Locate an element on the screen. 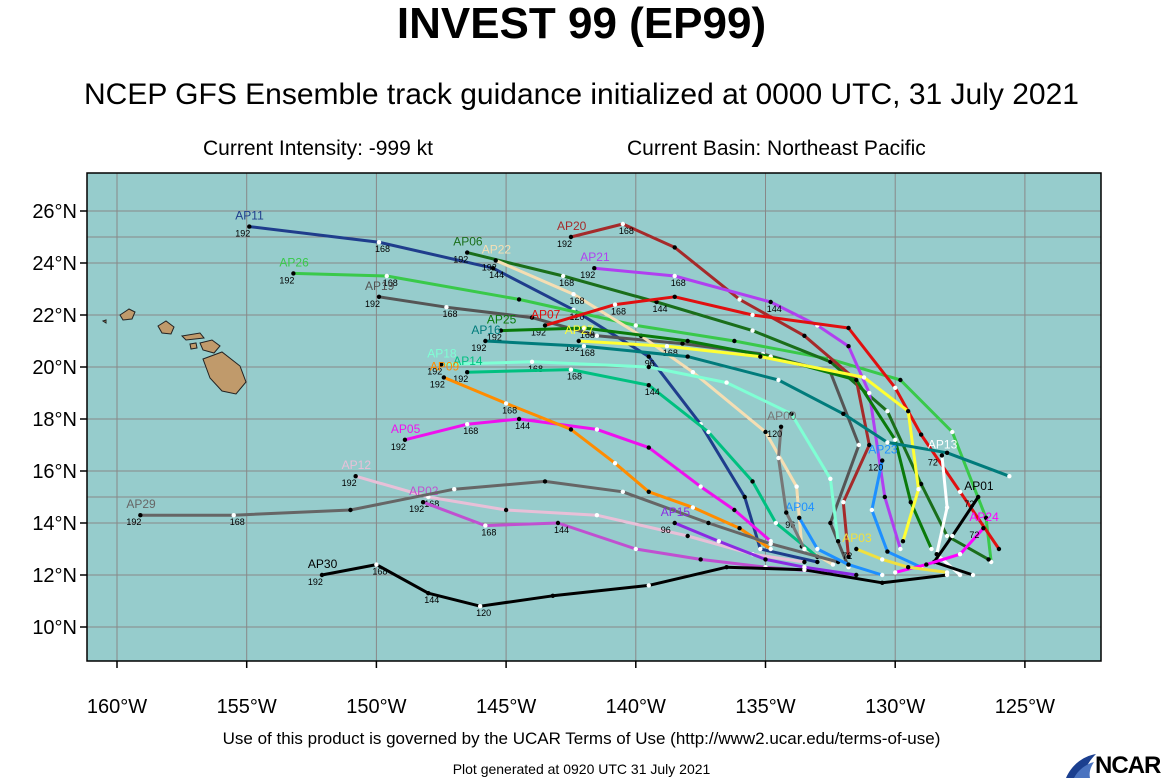  track-id-label: AP19 is located at coordinates (380, 286).